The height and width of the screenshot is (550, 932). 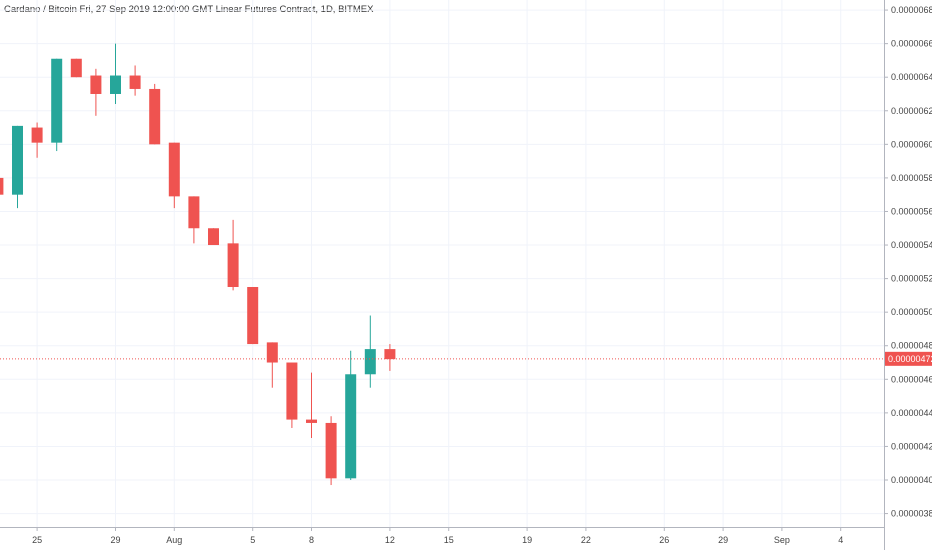 What do you see at coordinates (840, 540) in the screenshot?
I see `time-tick-label: 4` at bounding box center [840, 540].